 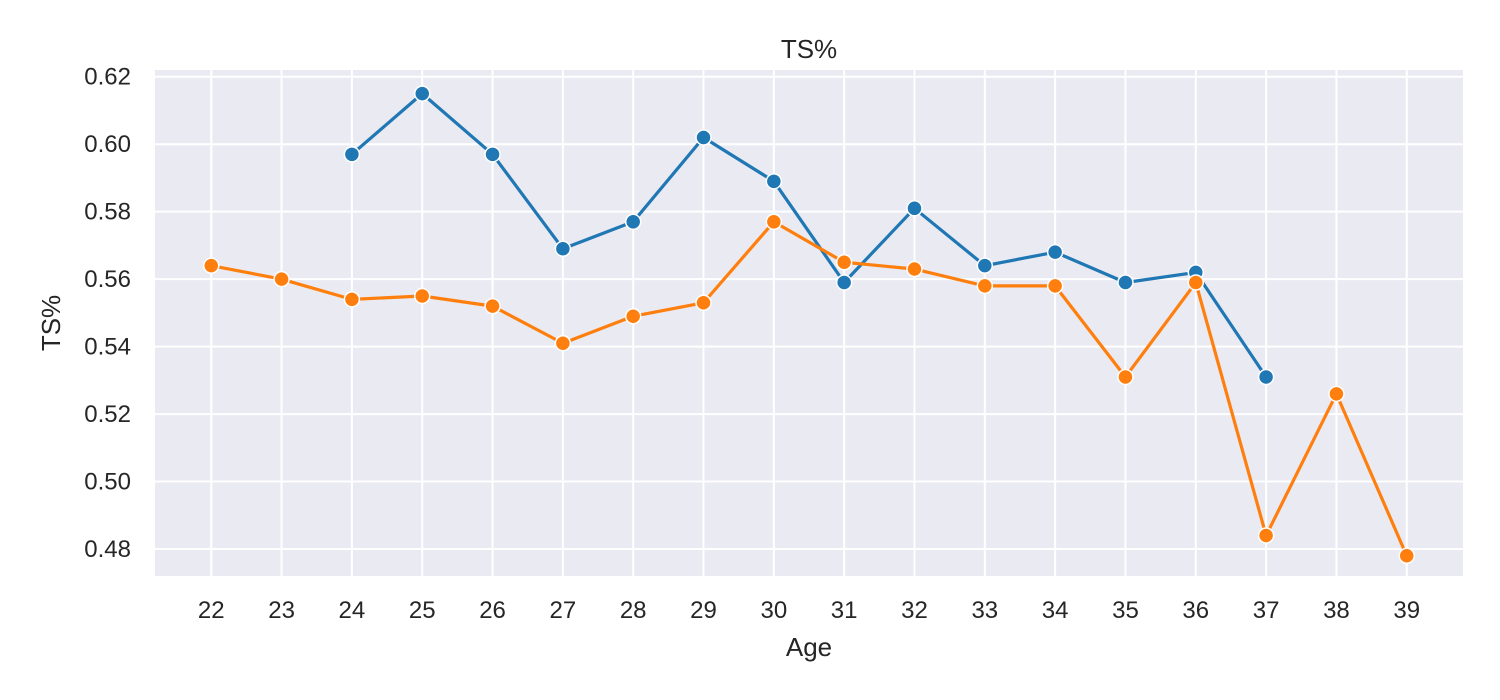 I want to click on x-tick-label: 28, so click(x=633, y=610).